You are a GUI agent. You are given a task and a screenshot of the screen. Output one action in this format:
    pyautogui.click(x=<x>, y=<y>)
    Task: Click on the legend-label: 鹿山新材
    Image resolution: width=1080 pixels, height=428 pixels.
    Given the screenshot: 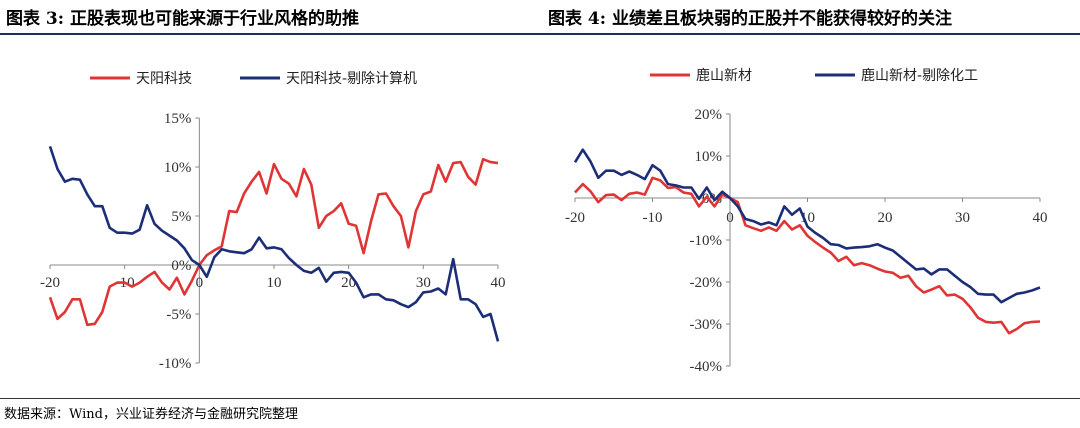 What is the action you would take?
    pyautogui.click(x=724, y=75)
    